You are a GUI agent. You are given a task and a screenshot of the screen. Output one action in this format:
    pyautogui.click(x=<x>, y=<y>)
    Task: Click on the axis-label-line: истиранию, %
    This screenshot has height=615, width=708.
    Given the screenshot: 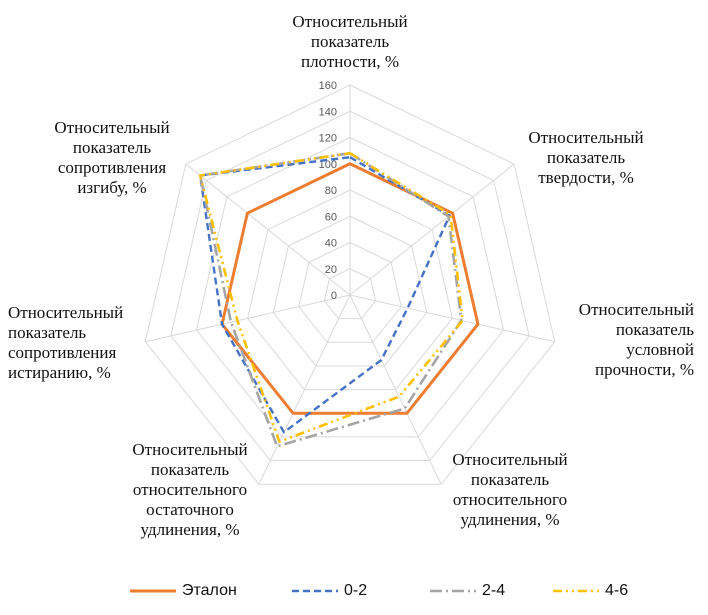 What is the action you would take?
    pyautogui.click(x=59, y=372)
    